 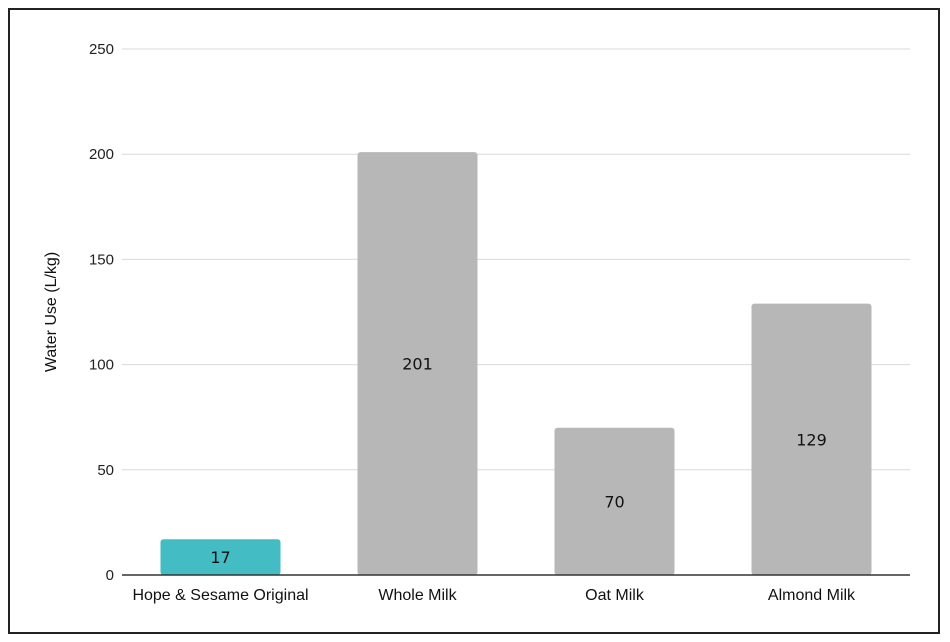 What do you see at coordinates (51, 312) in the screenshot?
I see `y-axis-label: Water Use (L/kg)` at bounding box center [51, 312].